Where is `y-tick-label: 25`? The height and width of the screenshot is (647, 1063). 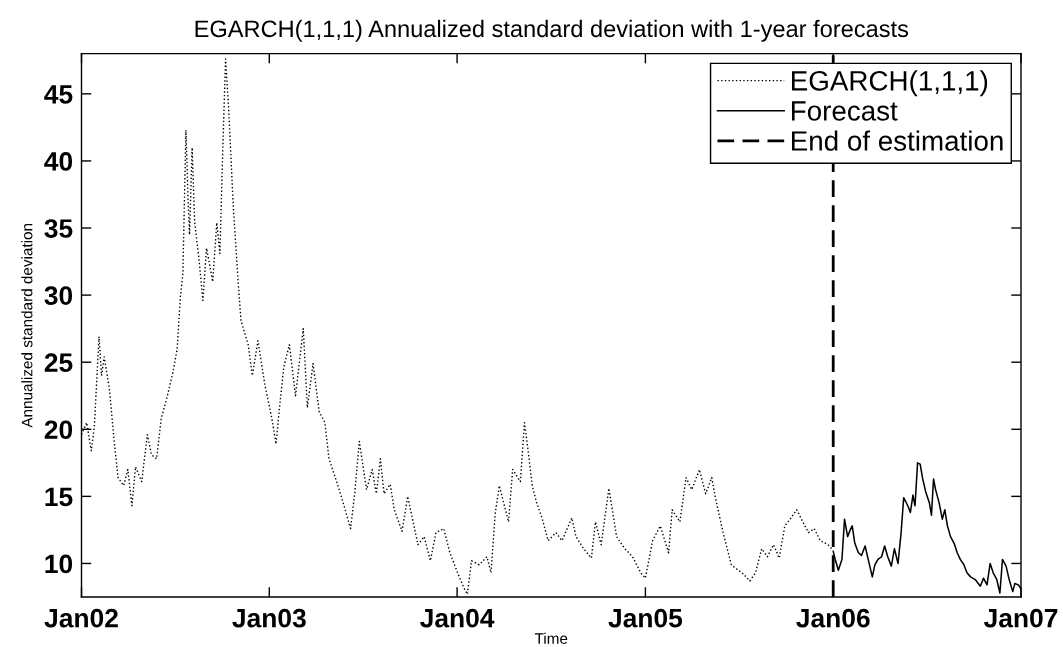 y-tick-label: 25 is located at coordinates (58, 363).